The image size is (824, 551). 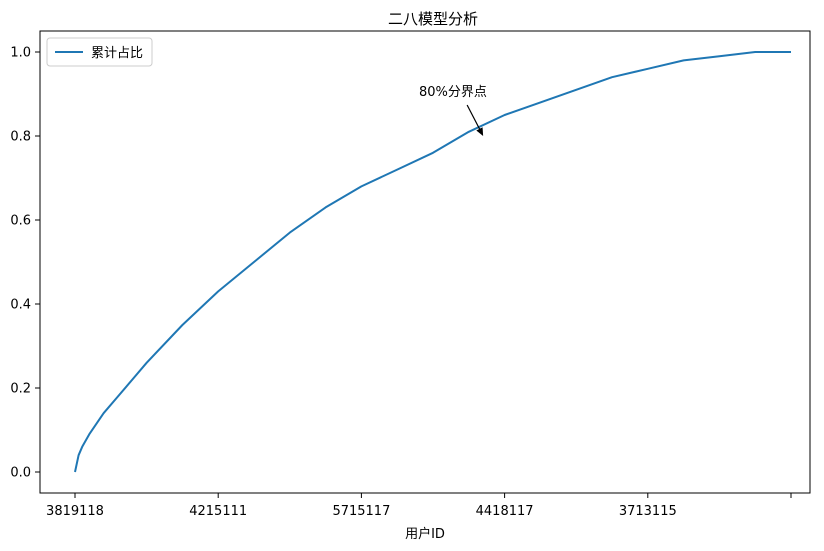 What do you see at coordinates (117, 53) in the screenshot?
I see `legend-label: 累计占比` at bounding box center [117, 53].